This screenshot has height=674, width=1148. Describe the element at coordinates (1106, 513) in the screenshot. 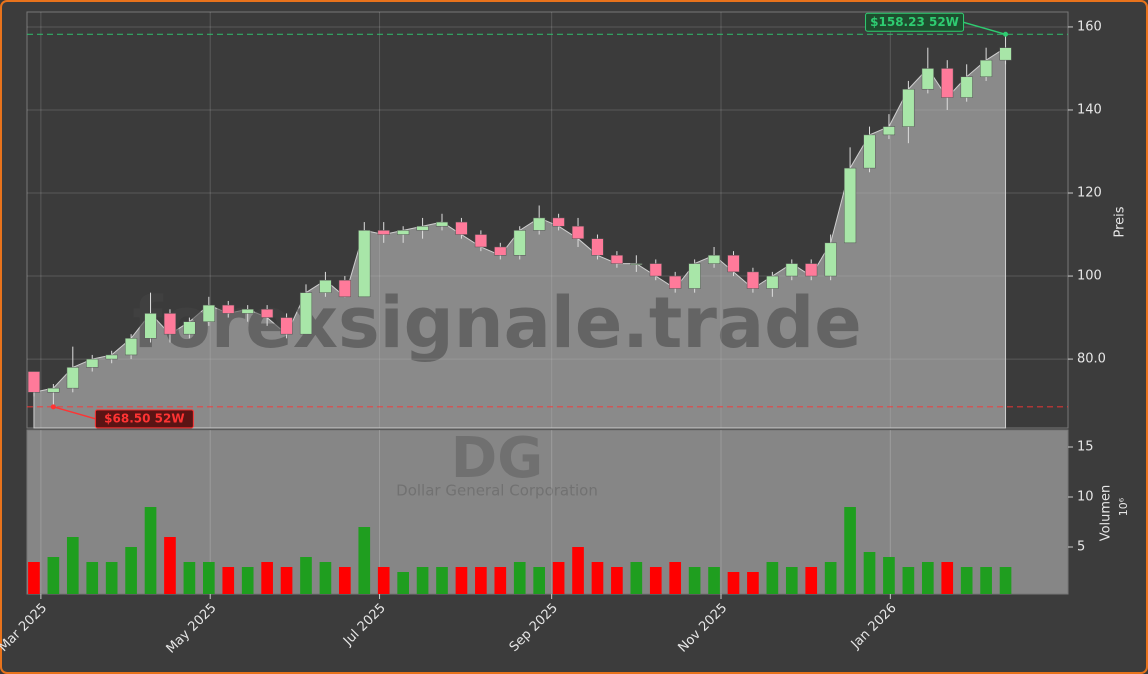

I see `volume-axis-label: Volumen` at that location.